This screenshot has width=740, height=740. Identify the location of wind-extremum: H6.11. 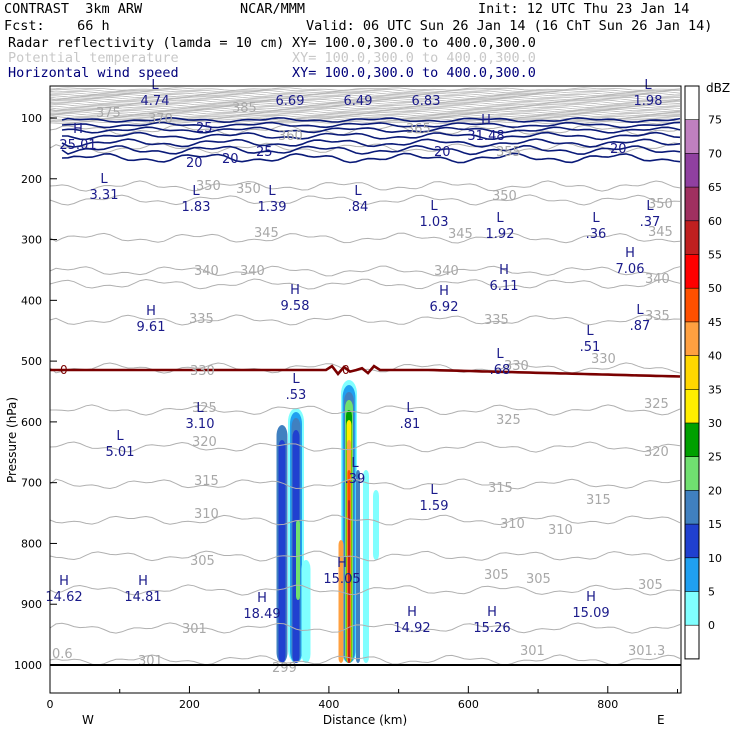
(504, 278).